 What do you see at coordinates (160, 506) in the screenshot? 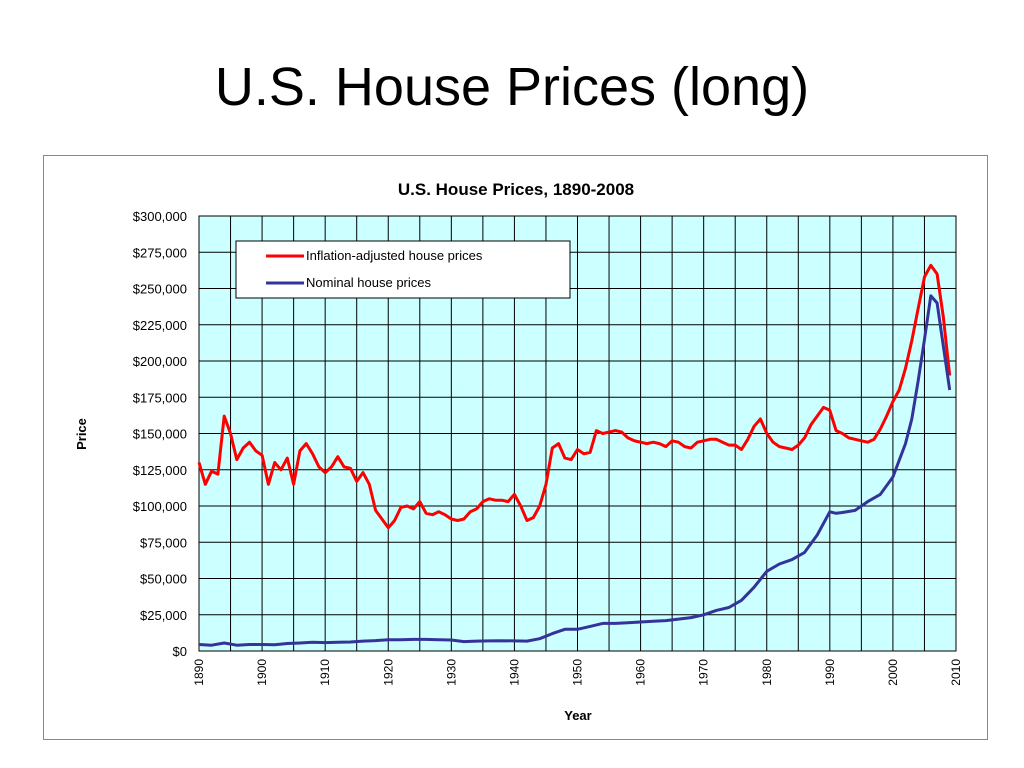
I see `y-tick-label: $100,000` at bounding box center [160, 506].